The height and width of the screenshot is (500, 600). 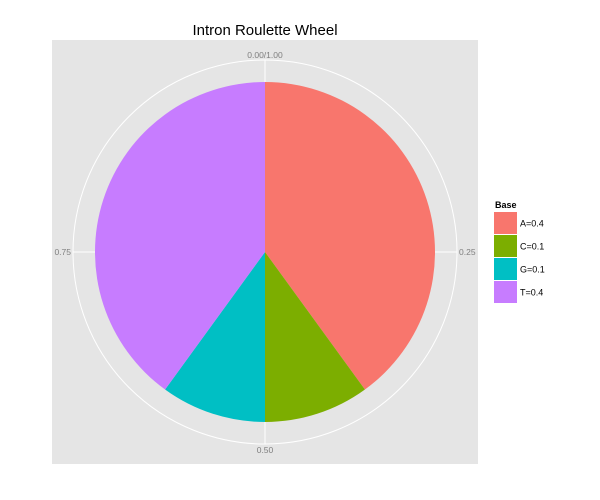 What do you see at coordinates (532, 247) in the screenshot?
I see `legend-label-2: C=0.1` at bounding box center [532, 247].